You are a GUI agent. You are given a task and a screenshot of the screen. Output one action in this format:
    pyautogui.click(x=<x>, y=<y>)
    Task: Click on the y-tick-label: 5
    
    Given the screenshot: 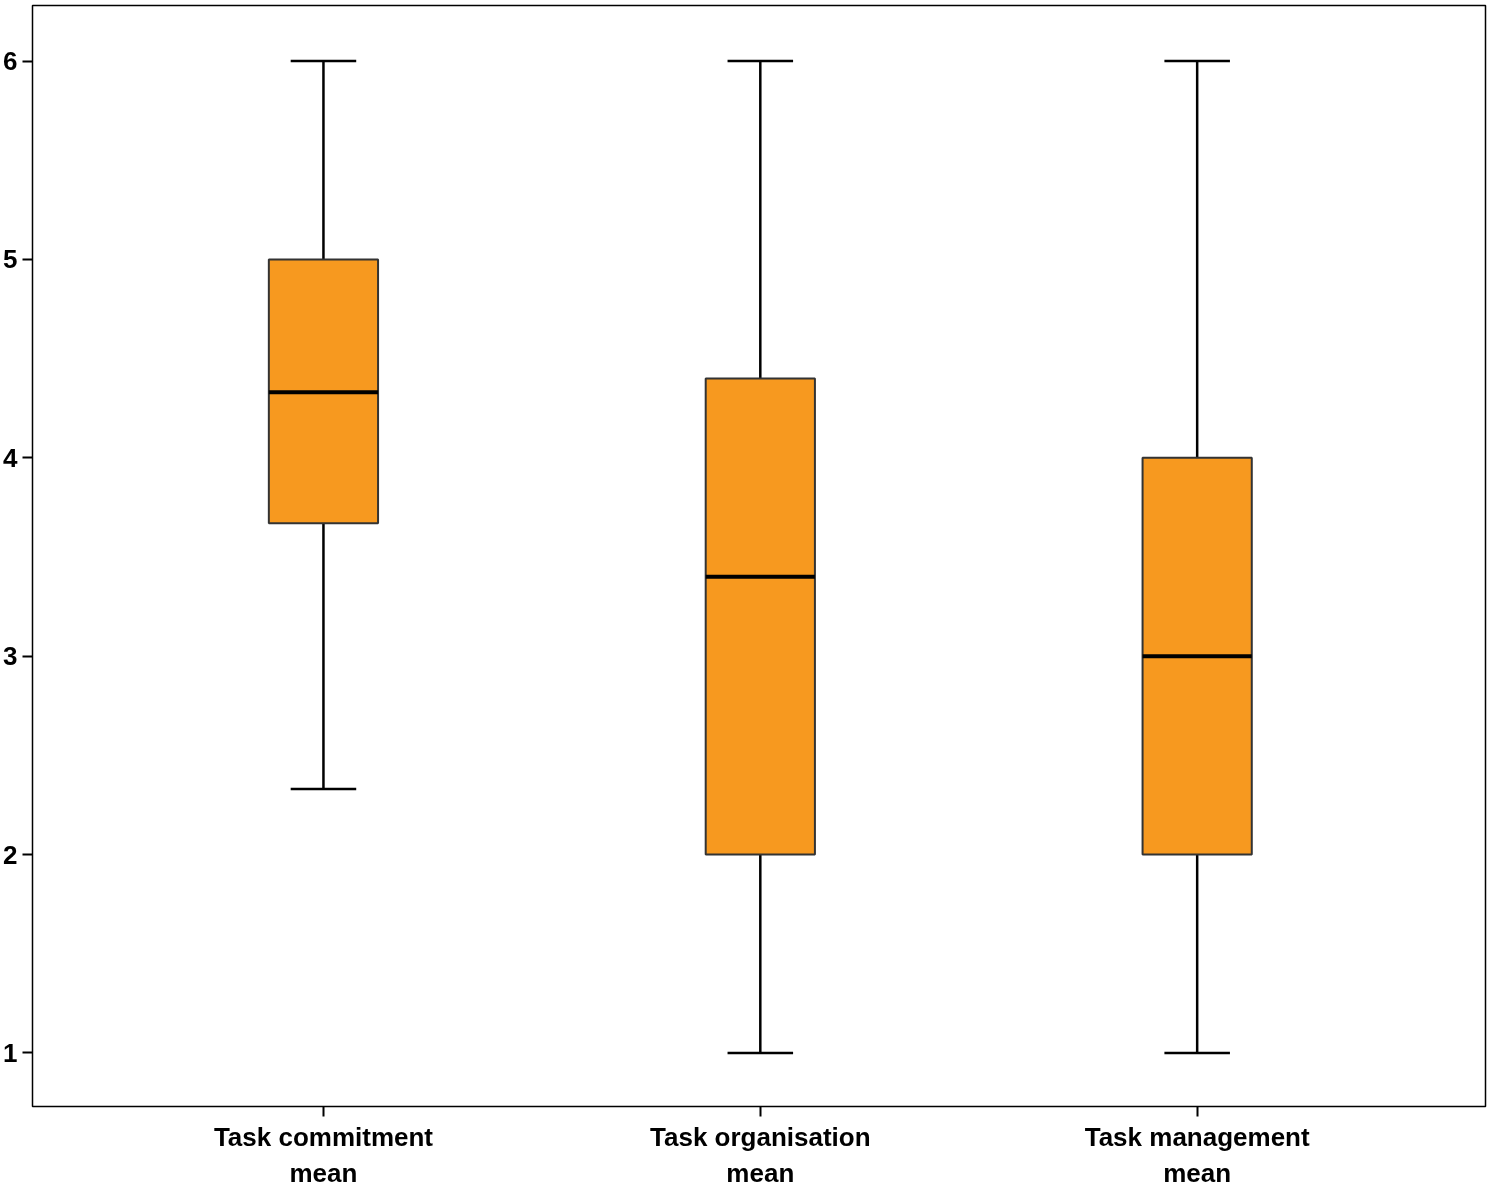 What is the action you would take?
    pyautogui.click(x=10, y=259)
    